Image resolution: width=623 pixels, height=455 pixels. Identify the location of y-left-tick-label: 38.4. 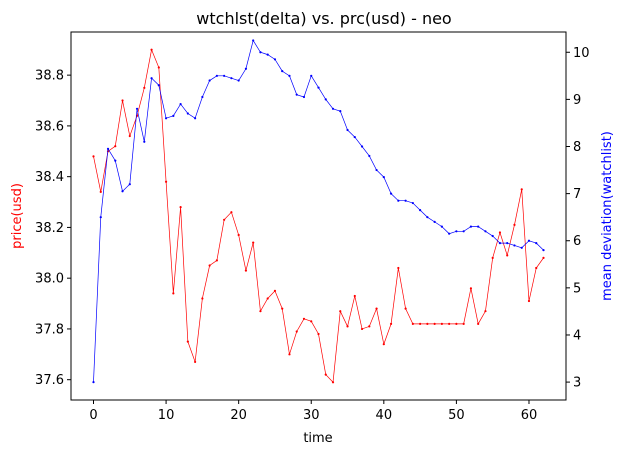
(49, 177).